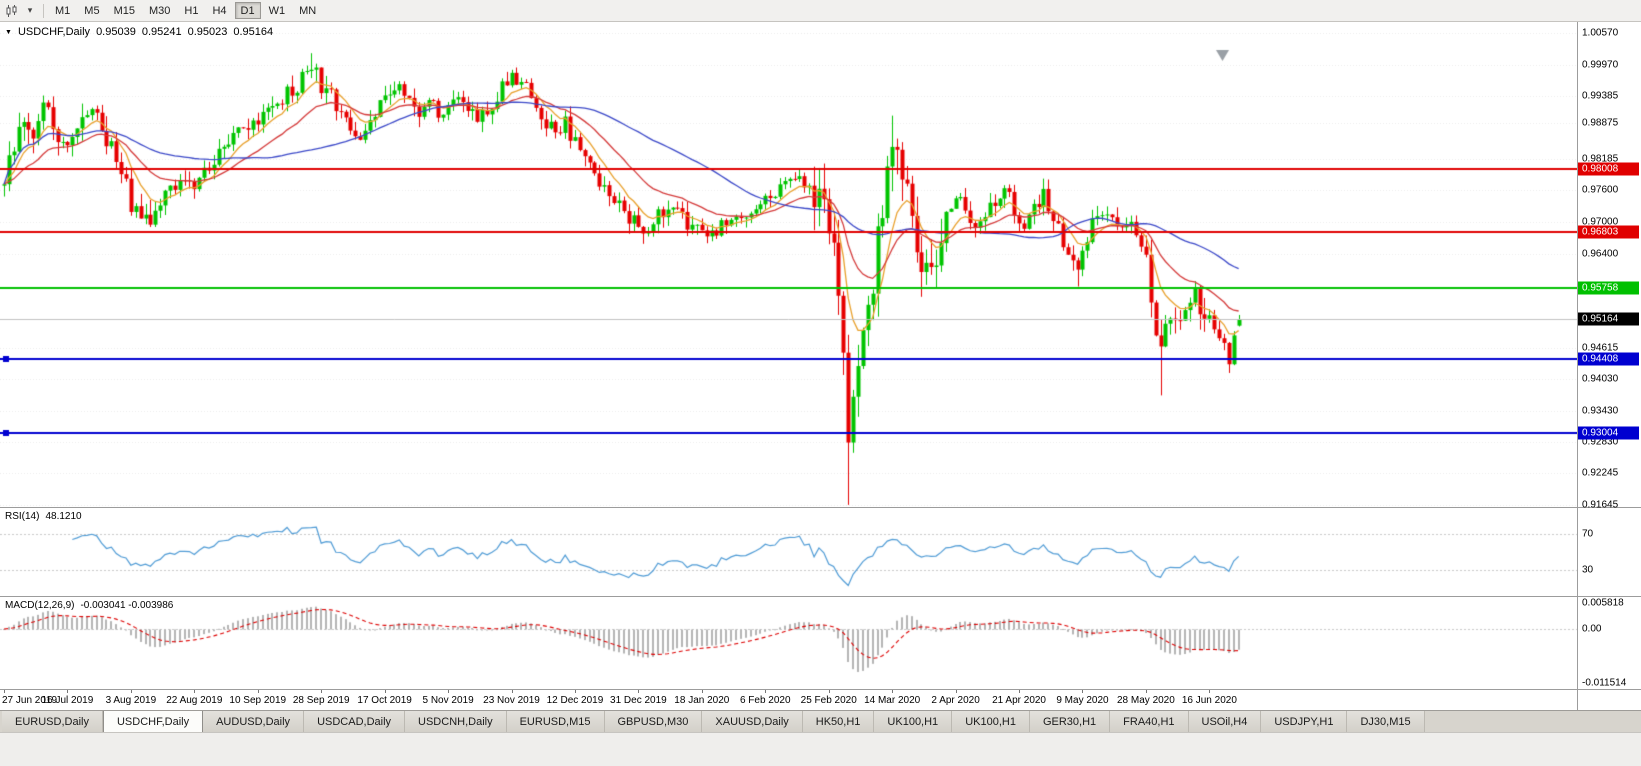 This screenshot has height=766, width=1641. Describe the element at coordinates (788, 643) in the screenshot. I see `macd-chart-canvas` at that location.